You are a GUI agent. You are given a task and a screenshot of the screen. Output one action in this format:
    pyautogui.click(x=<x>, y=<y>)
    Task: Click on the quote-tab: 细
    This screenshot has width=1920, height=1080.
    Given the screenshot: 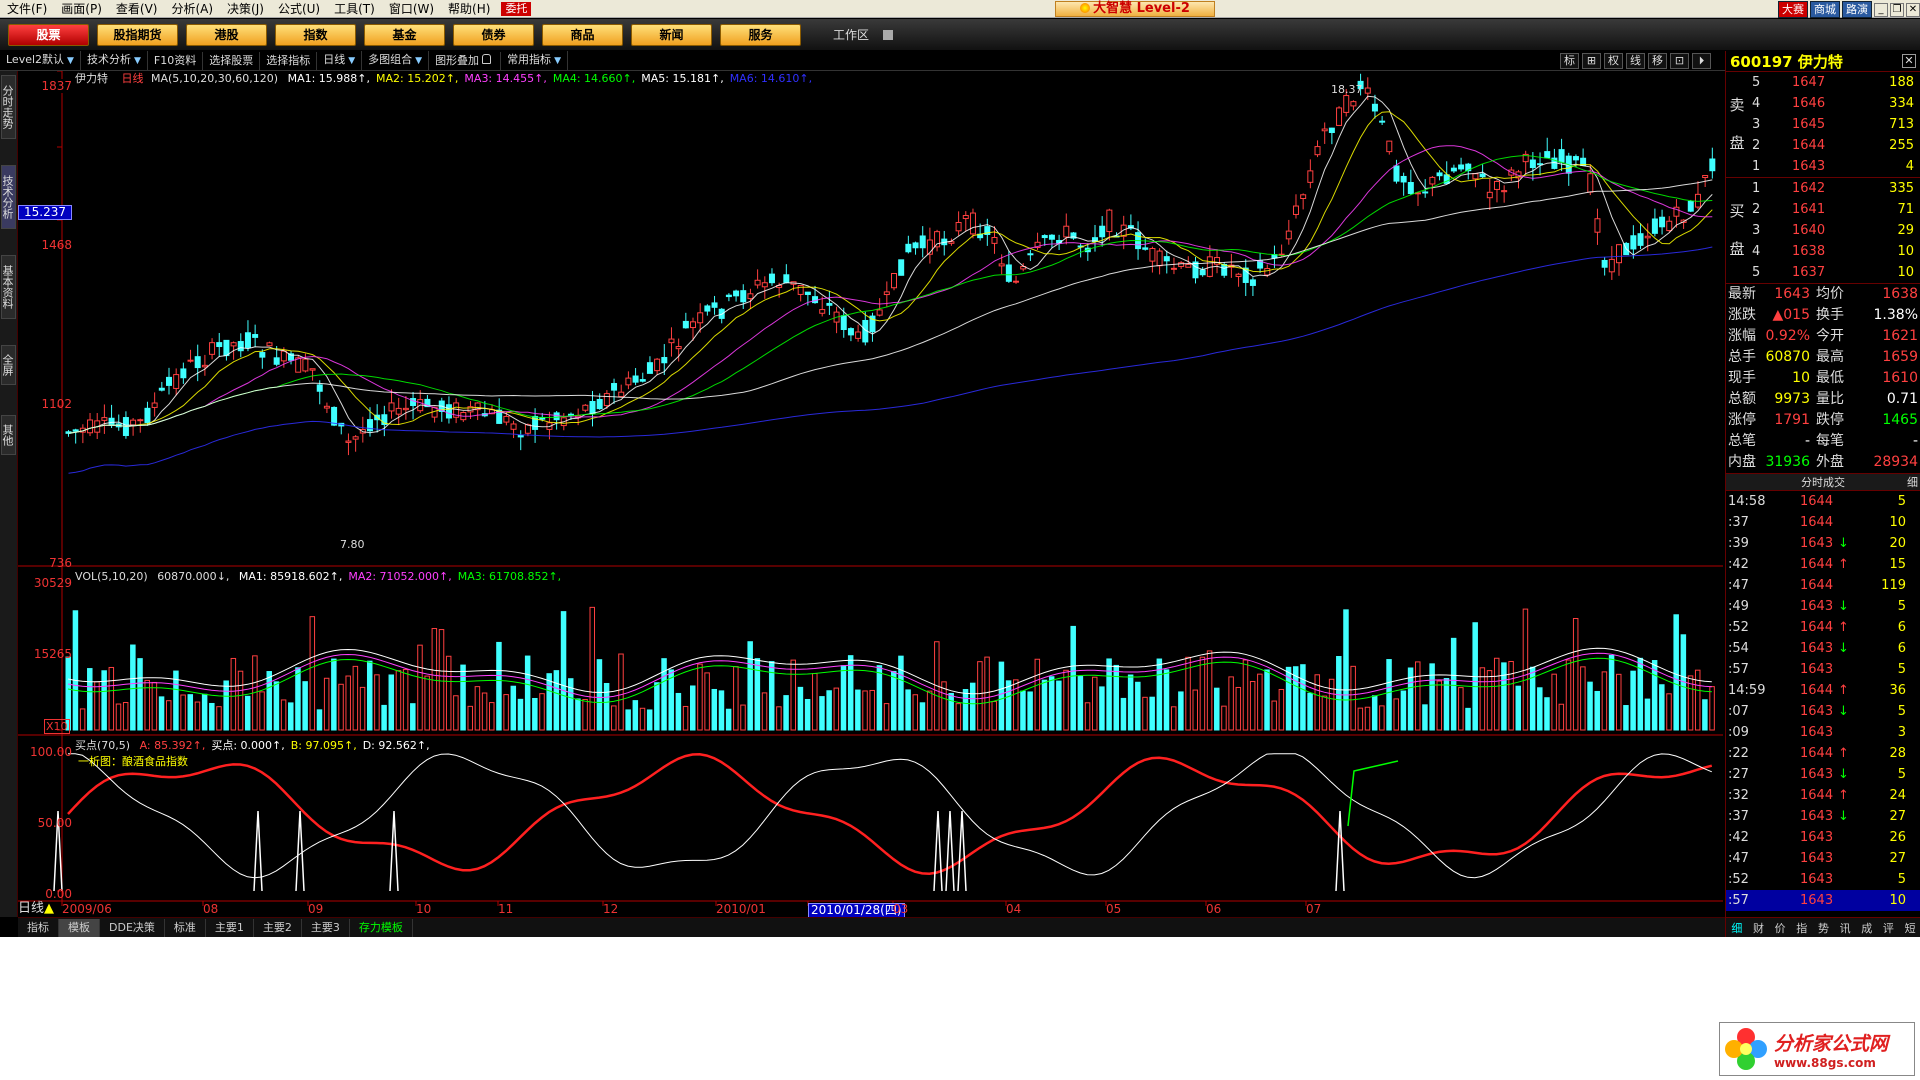 What is the action you would take?
    pyautogui.click(x=1737, y=928)
    